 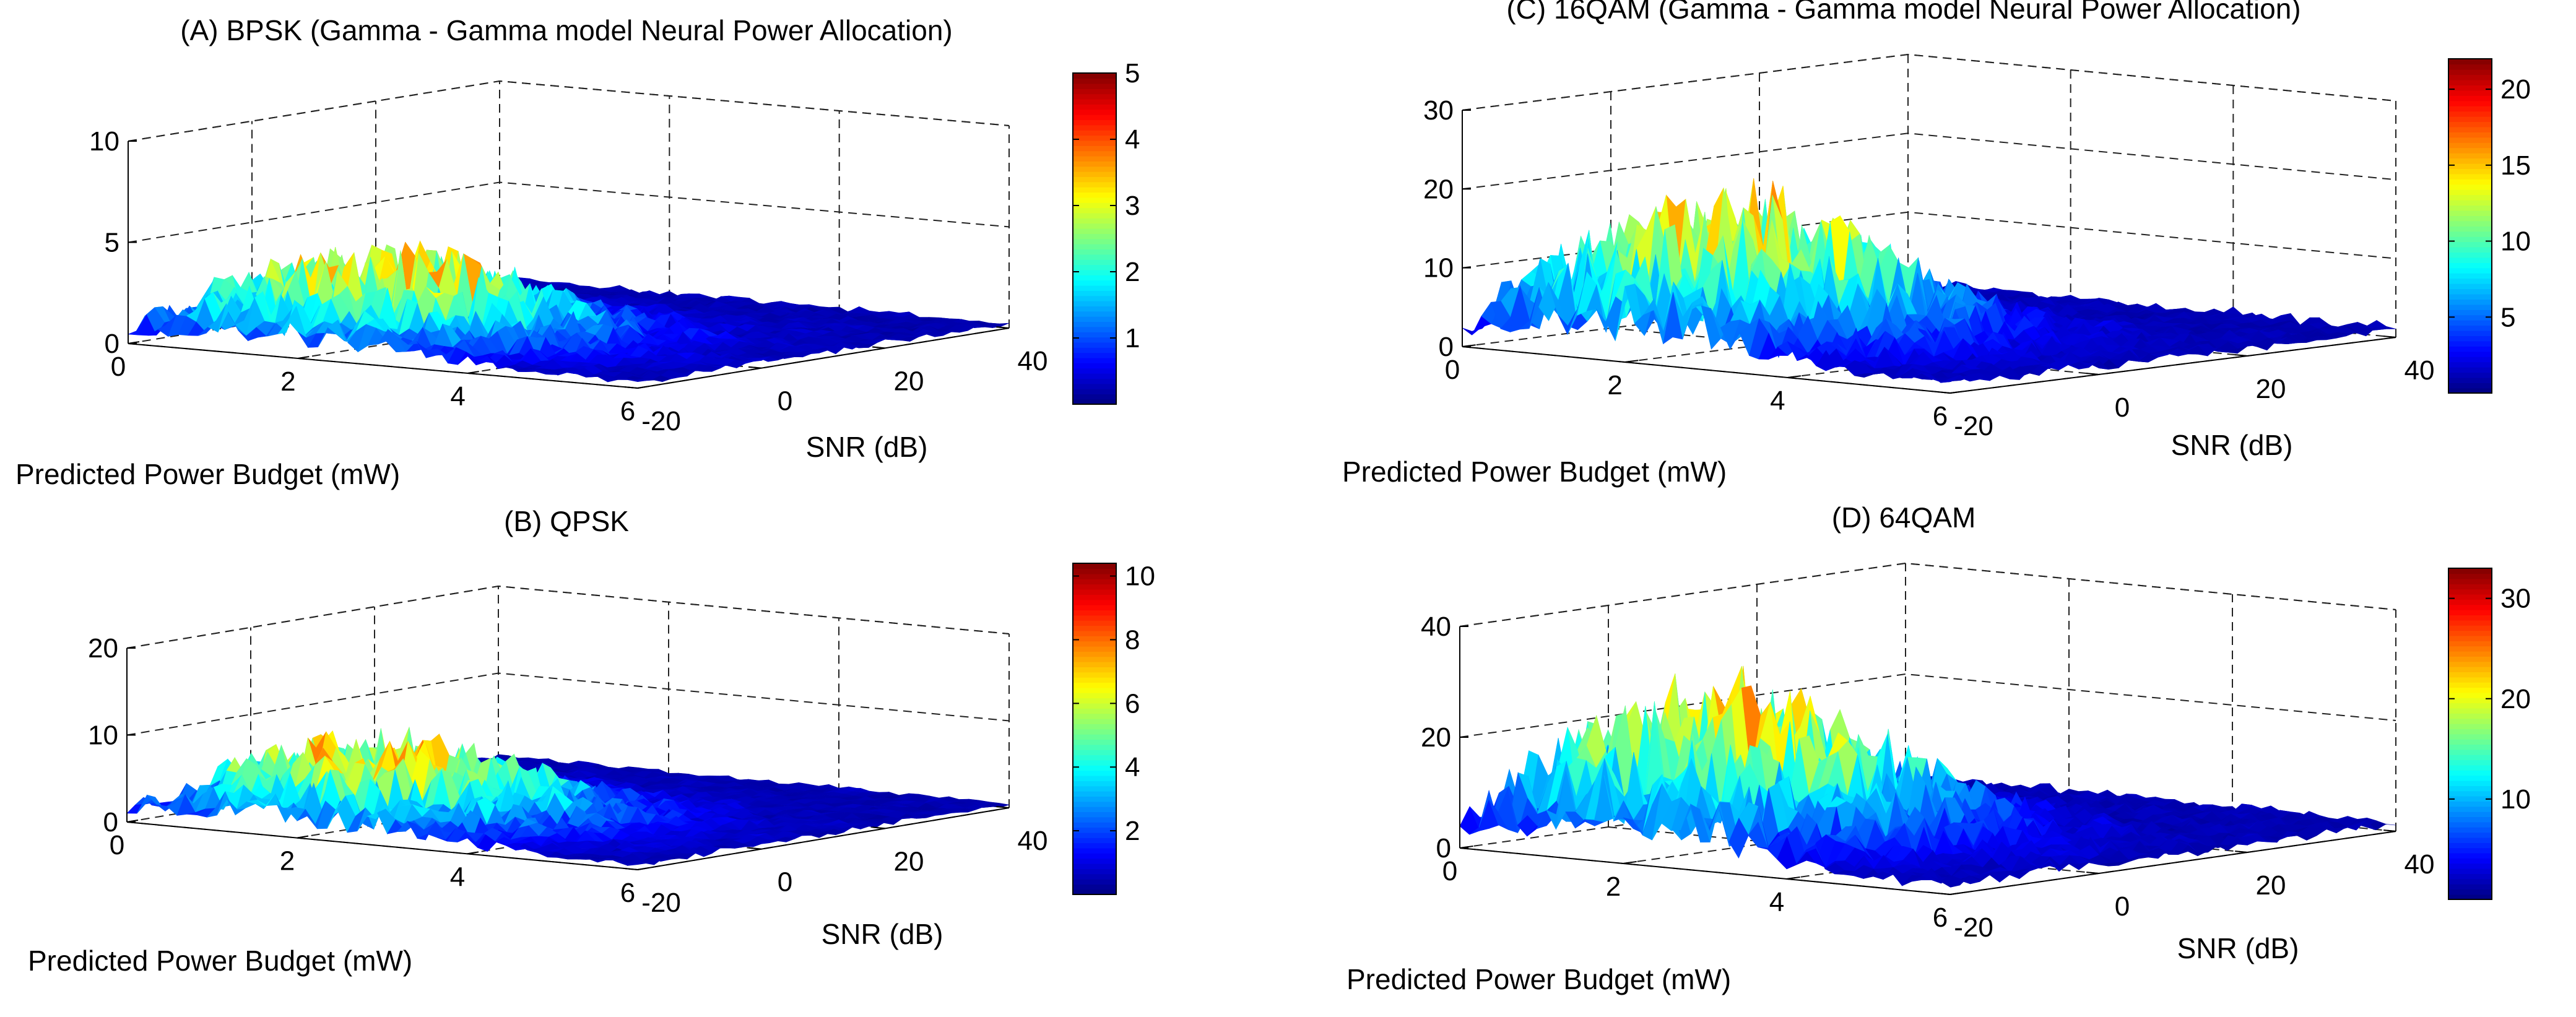 I want to click on colorbar-tick-label: 3, so click(x=1132, y=206).